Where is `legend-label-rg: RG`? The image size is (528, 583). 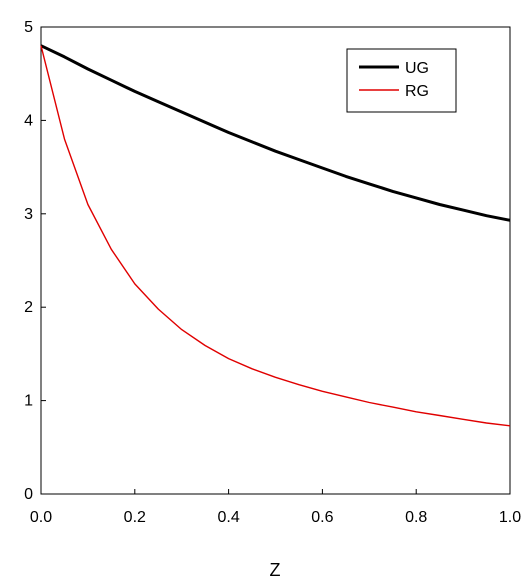
legend-label-rg: RG is located at coordinates (417, 91).